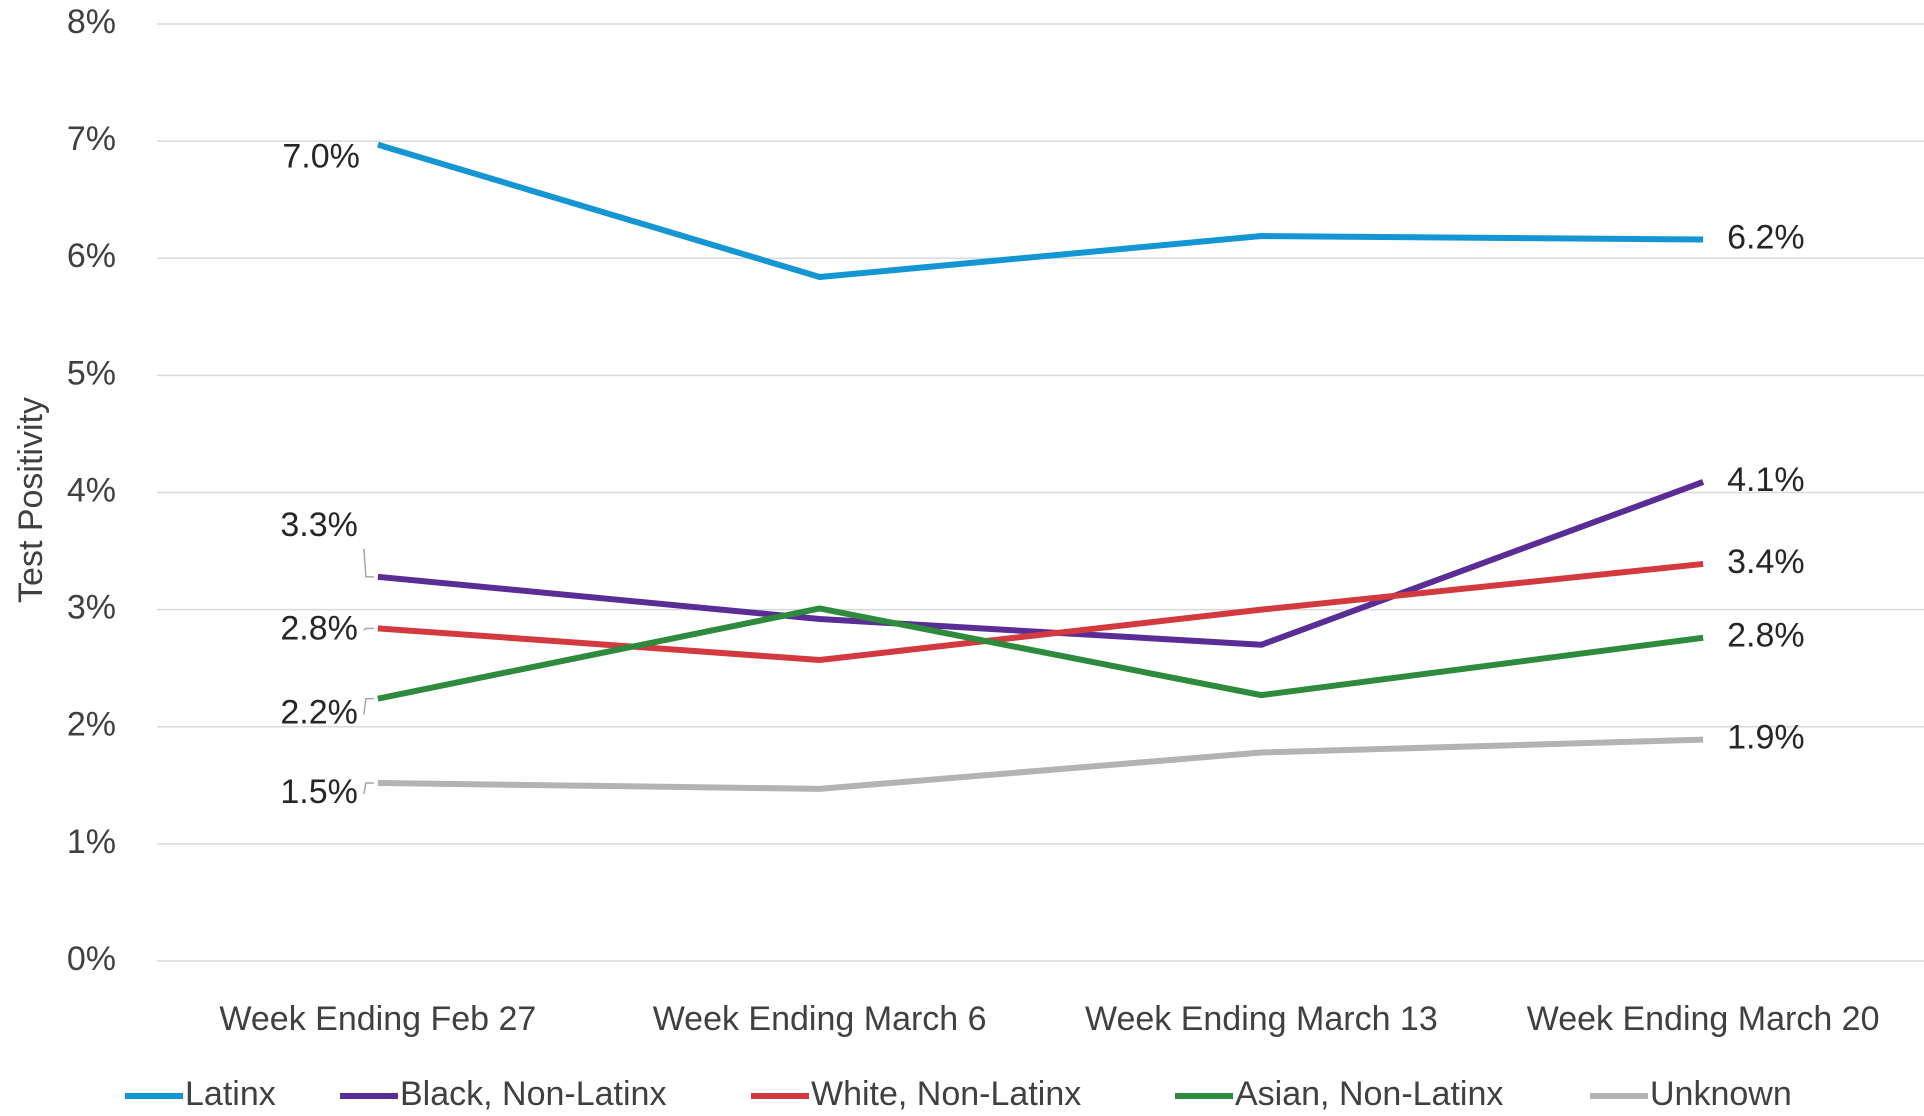 The height and width of the screenshot is (1116, 1924). Describe the element at coordinates (1766, 562) in the screenshot. I see `data-label: 3.4%` at that location.